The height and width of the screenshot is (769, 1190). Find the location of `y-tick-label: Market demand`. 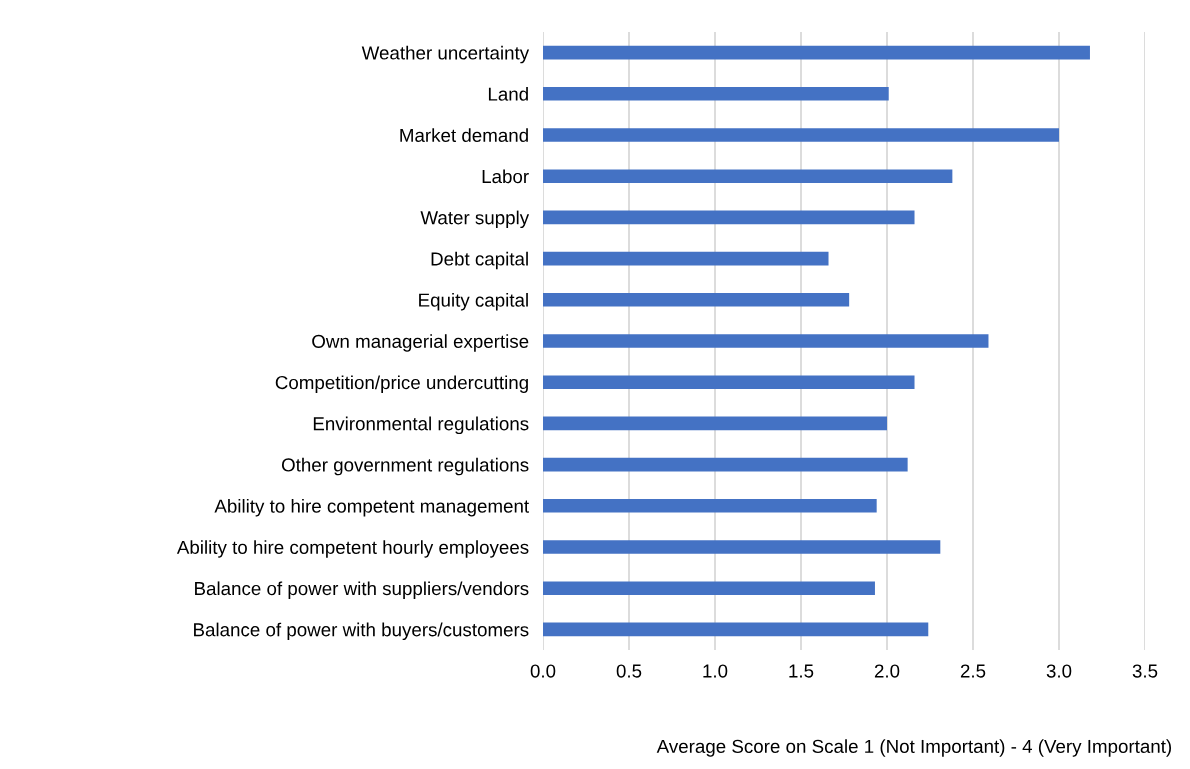

y-tick-label: Market demand is located at coordinates (464, 135).